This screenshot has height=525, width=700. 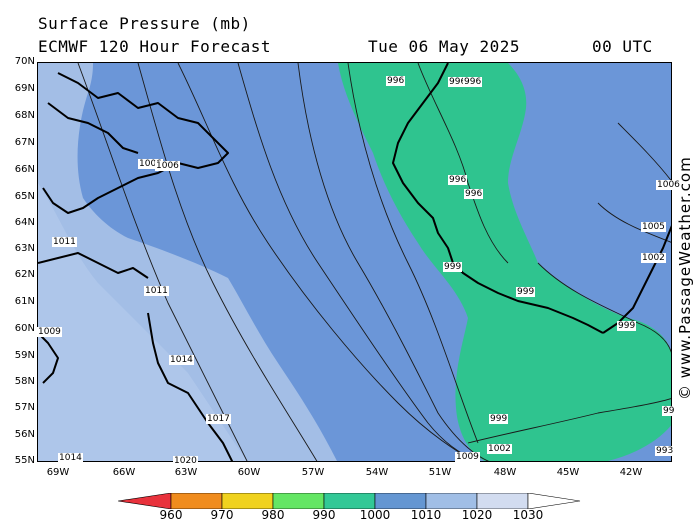 I want to click on lon-label: 51W, so click(x=440, y=472).